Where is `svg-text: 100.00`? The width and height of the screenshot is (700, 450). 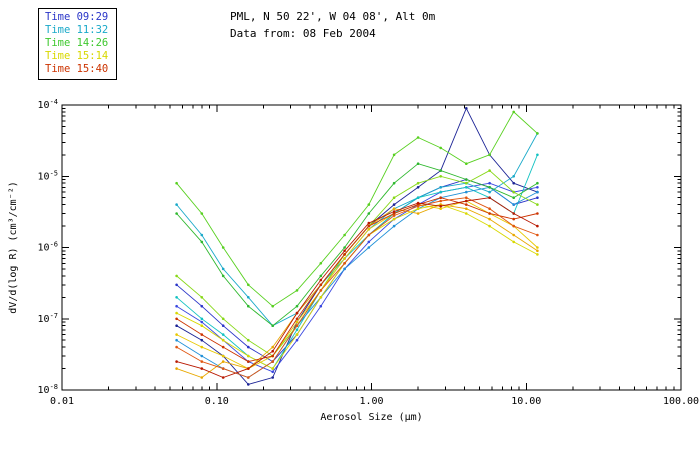 svg-text: 100.00 is located at coordinates (681, 401).